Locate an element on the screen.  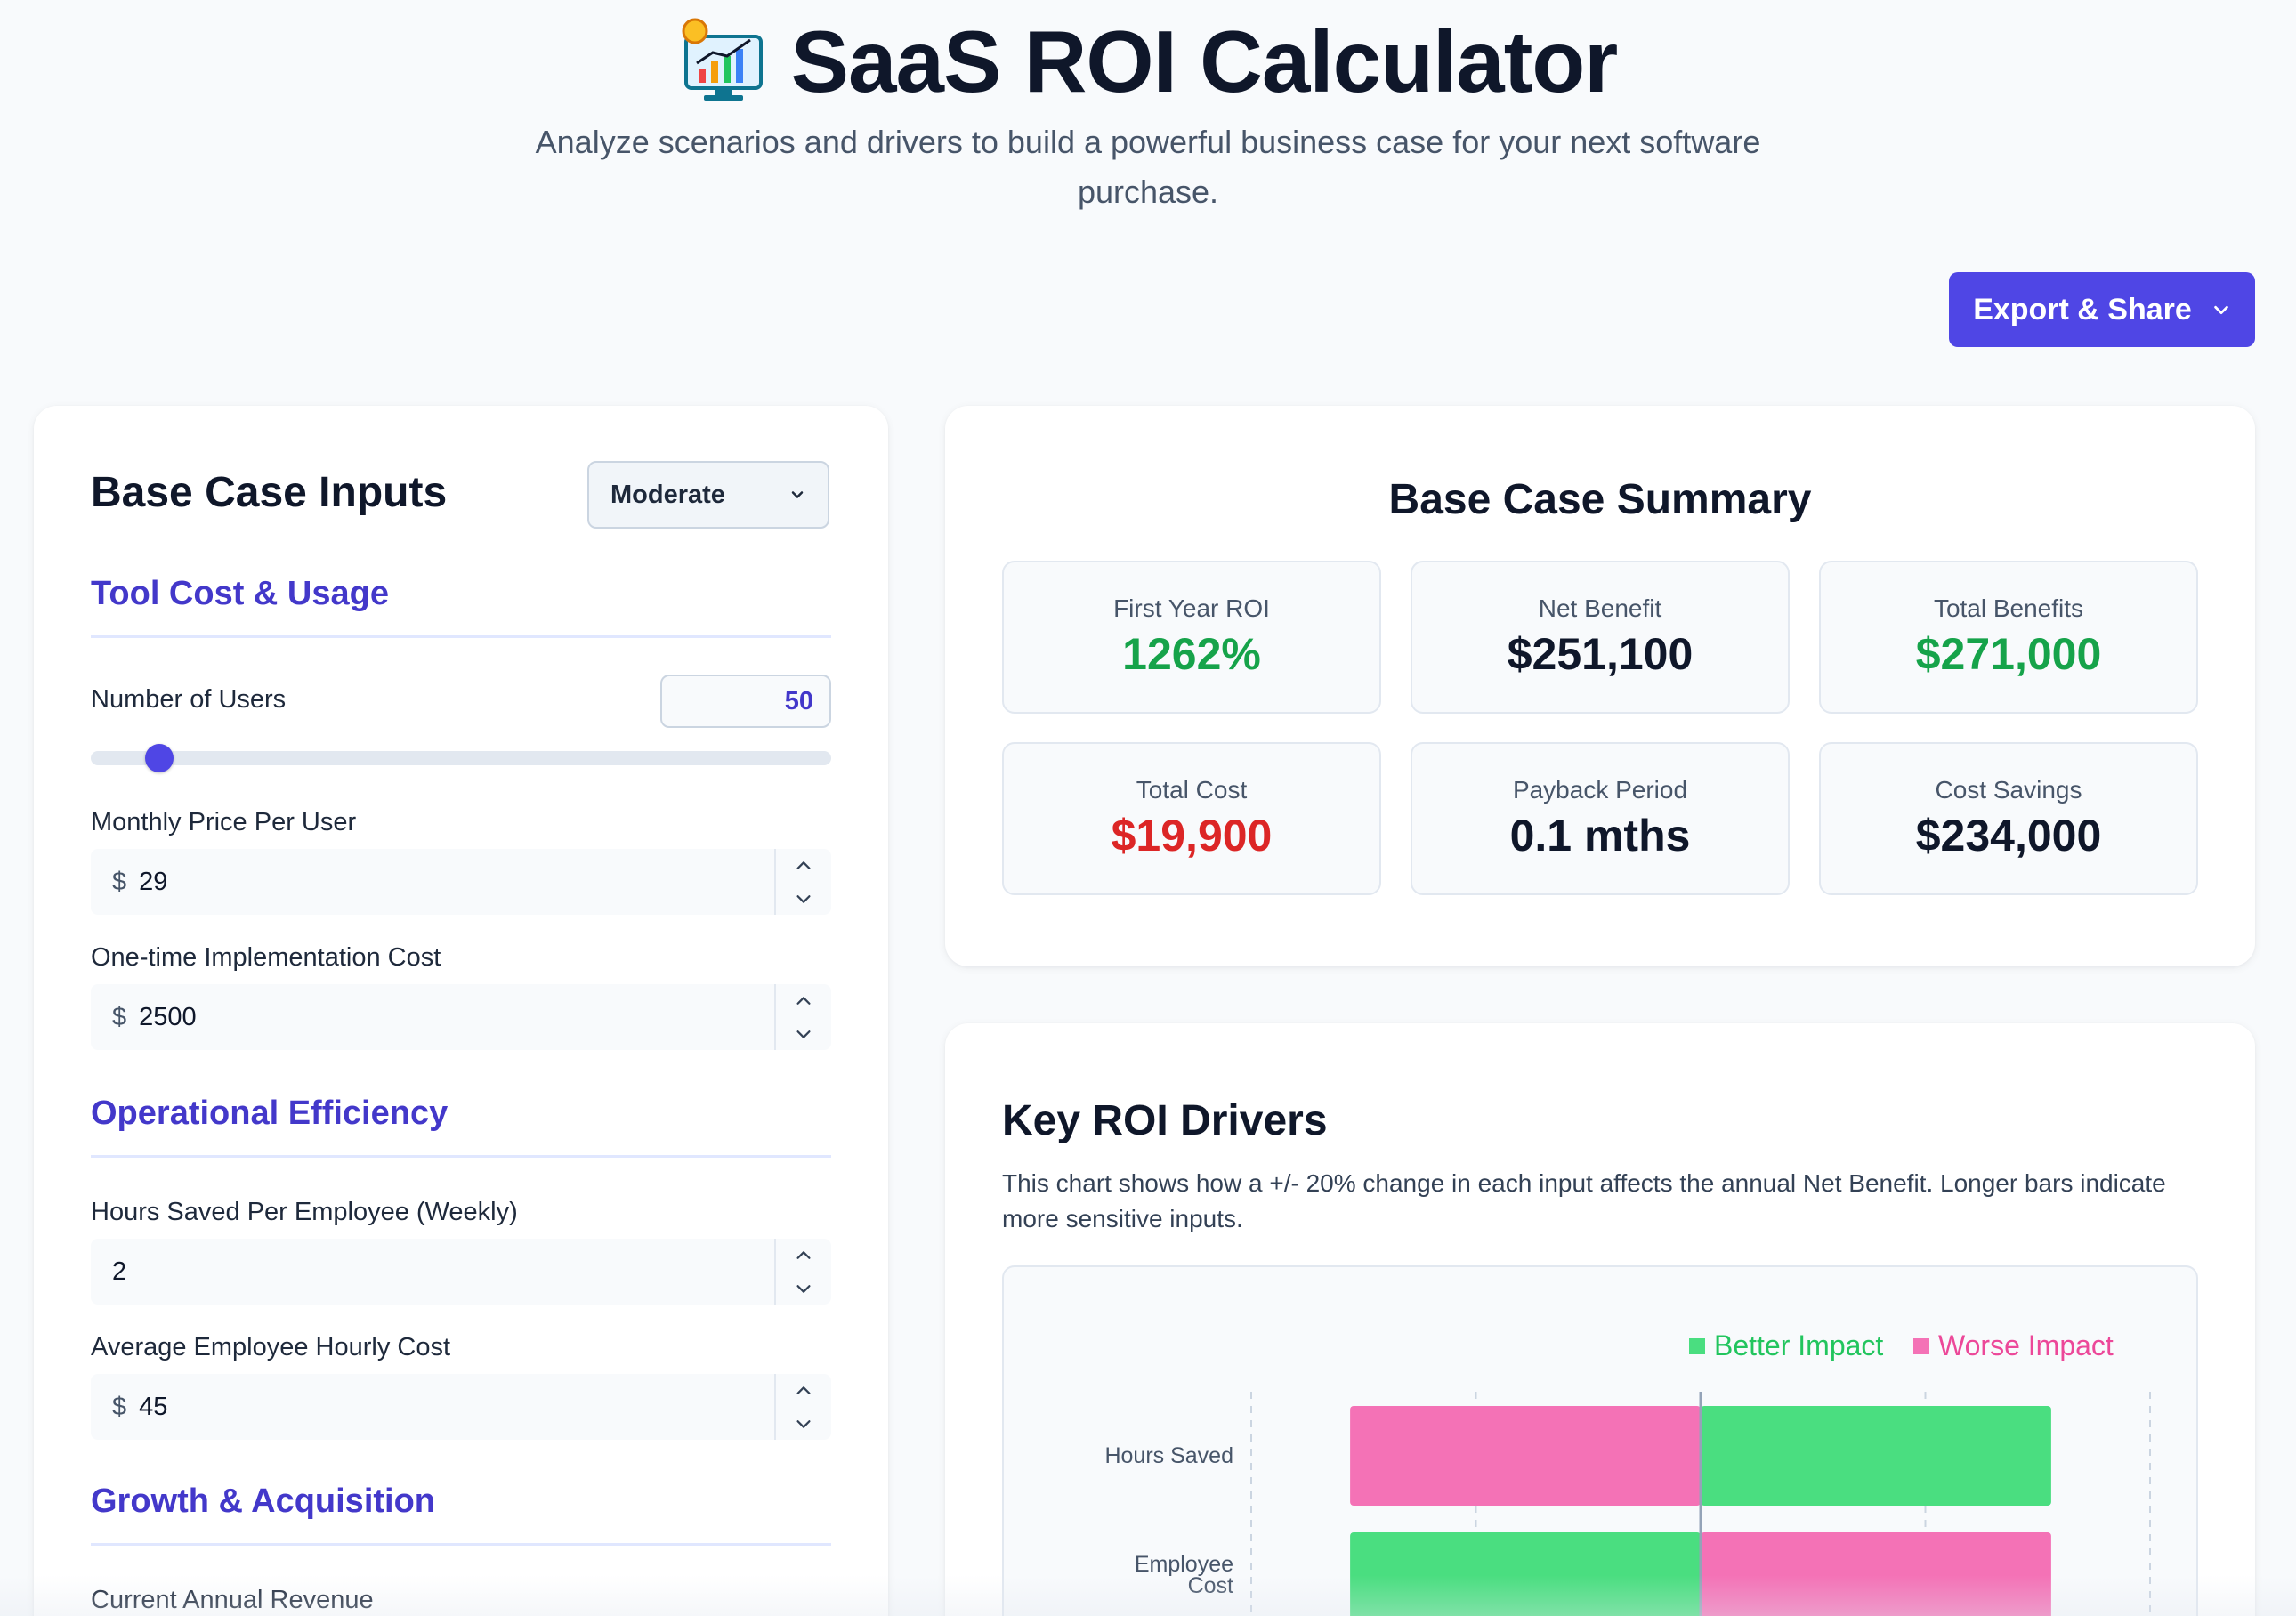
metric-total-cost: Total Cost $19,900 is located at coordinates (1191, 819).